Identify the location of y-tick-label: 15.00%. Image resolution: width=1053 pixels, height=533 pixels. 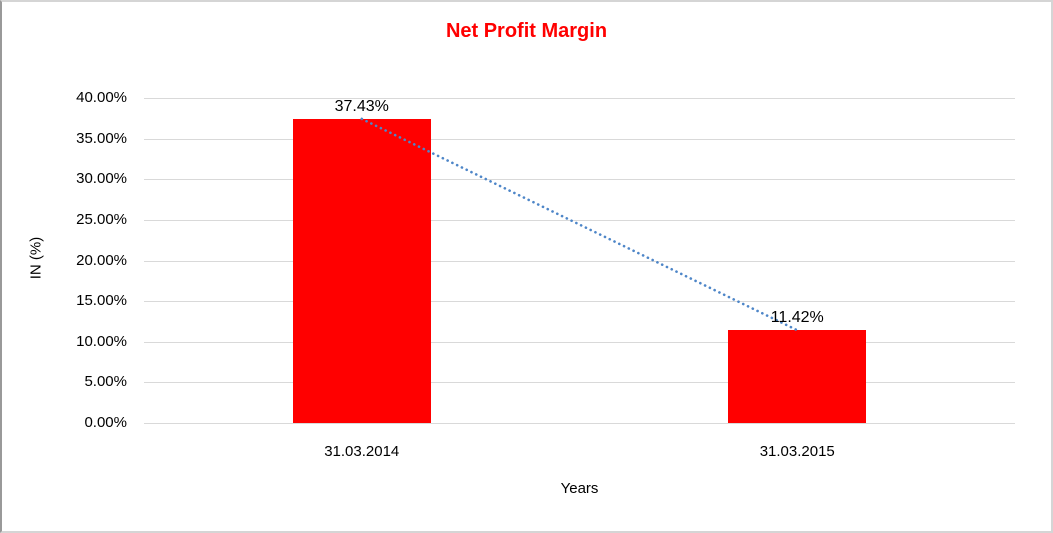
(101, 301).